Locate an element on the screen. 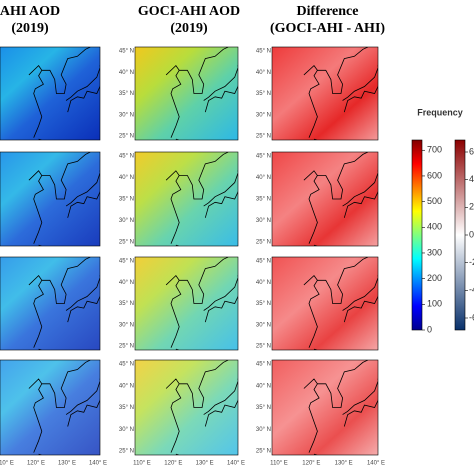  colorbar-tick-label: 600 is located at coordinates (434, 175).